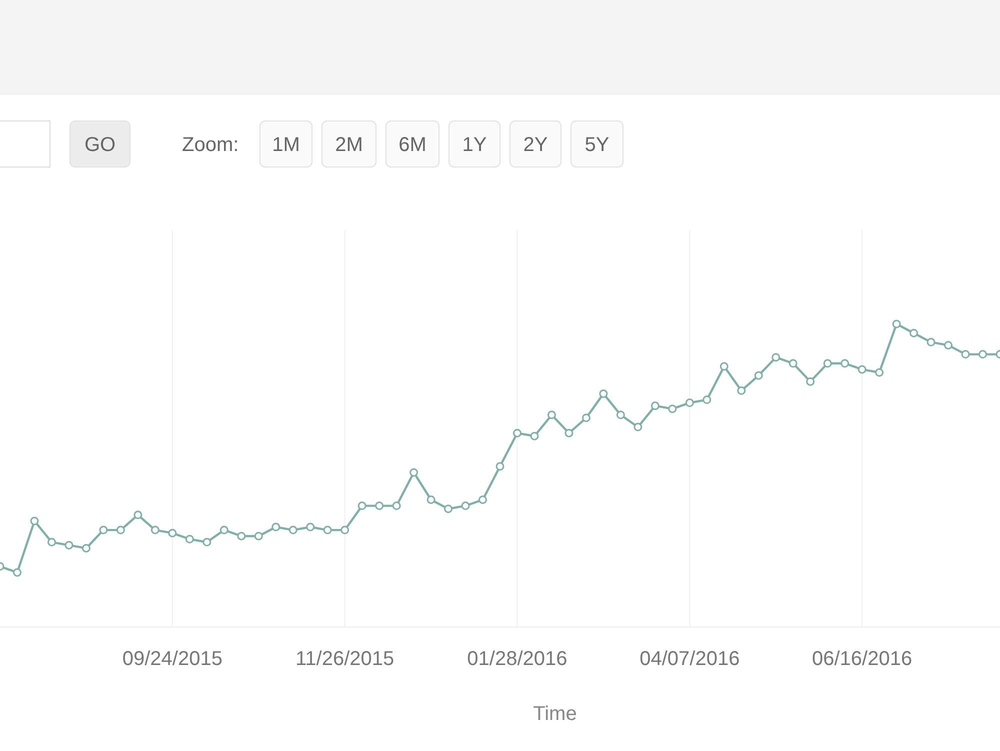 The image size is (1000, 751). Describe the element at coordinates (474, 144) in the screenshot. I see `button: 1Y` at that location.